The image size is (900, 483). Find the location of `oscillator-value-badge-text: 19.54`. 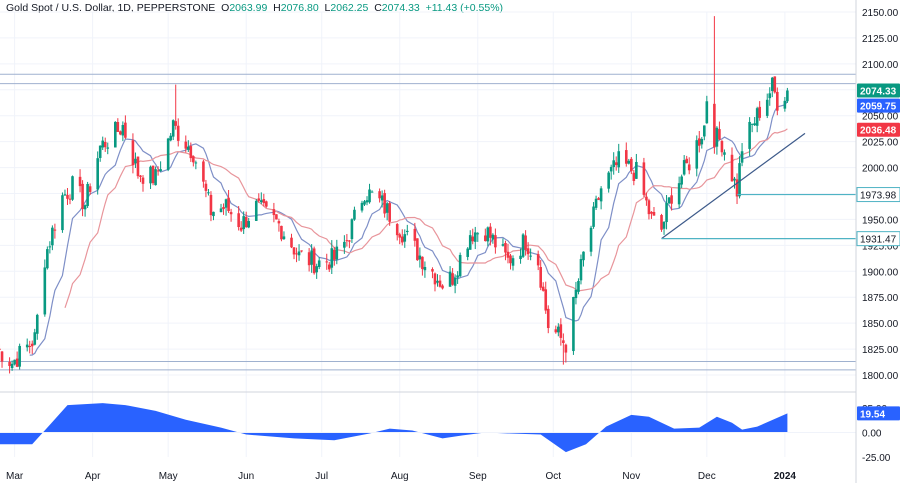

oscillator-value-badge-text: 19.54 is located at coordinates (872, 414).